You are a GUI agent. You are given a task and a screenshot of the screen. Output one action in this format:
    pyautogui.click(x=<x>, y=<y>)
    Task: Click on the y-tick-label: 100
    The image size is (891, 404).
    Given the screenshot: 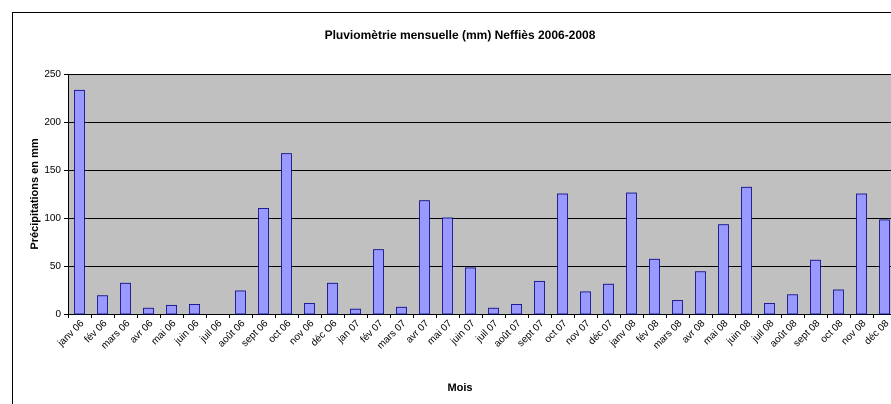 What is the action you would take?
    pyautogui.click(x=52, y=218)
    